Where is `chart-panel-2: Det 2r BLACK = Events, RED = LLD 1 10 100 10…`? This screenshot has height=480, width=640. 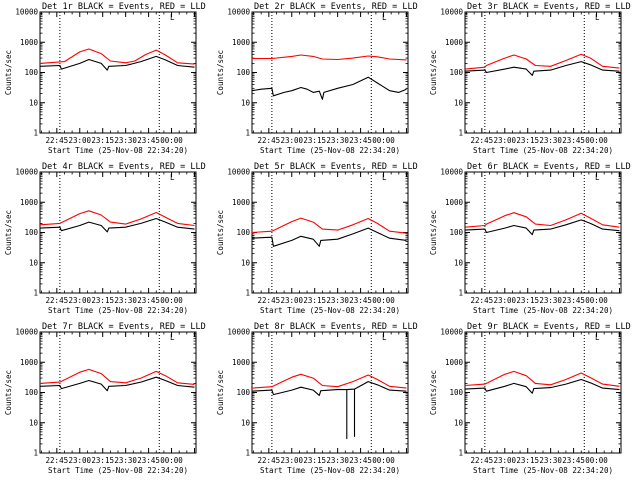
chart-panel-2: Det 2r BLACK = Events, RED = LLD 1 10 100 10… is located at coordinates (317, 78).